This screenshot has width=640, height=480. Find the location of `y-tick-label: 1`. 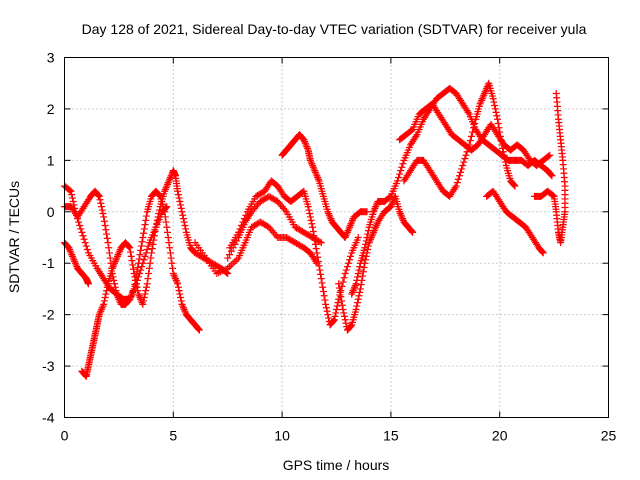

y-tick-label: 1 is located at coordinates (51, 160).